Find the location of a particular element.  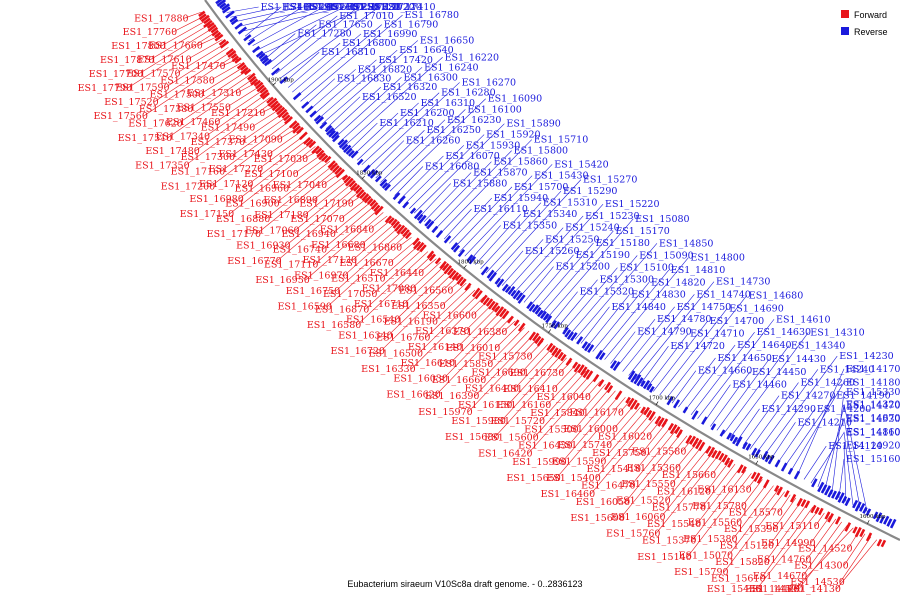

gene-label-forward: ES1_15070 is located at coordinates (706, 555).